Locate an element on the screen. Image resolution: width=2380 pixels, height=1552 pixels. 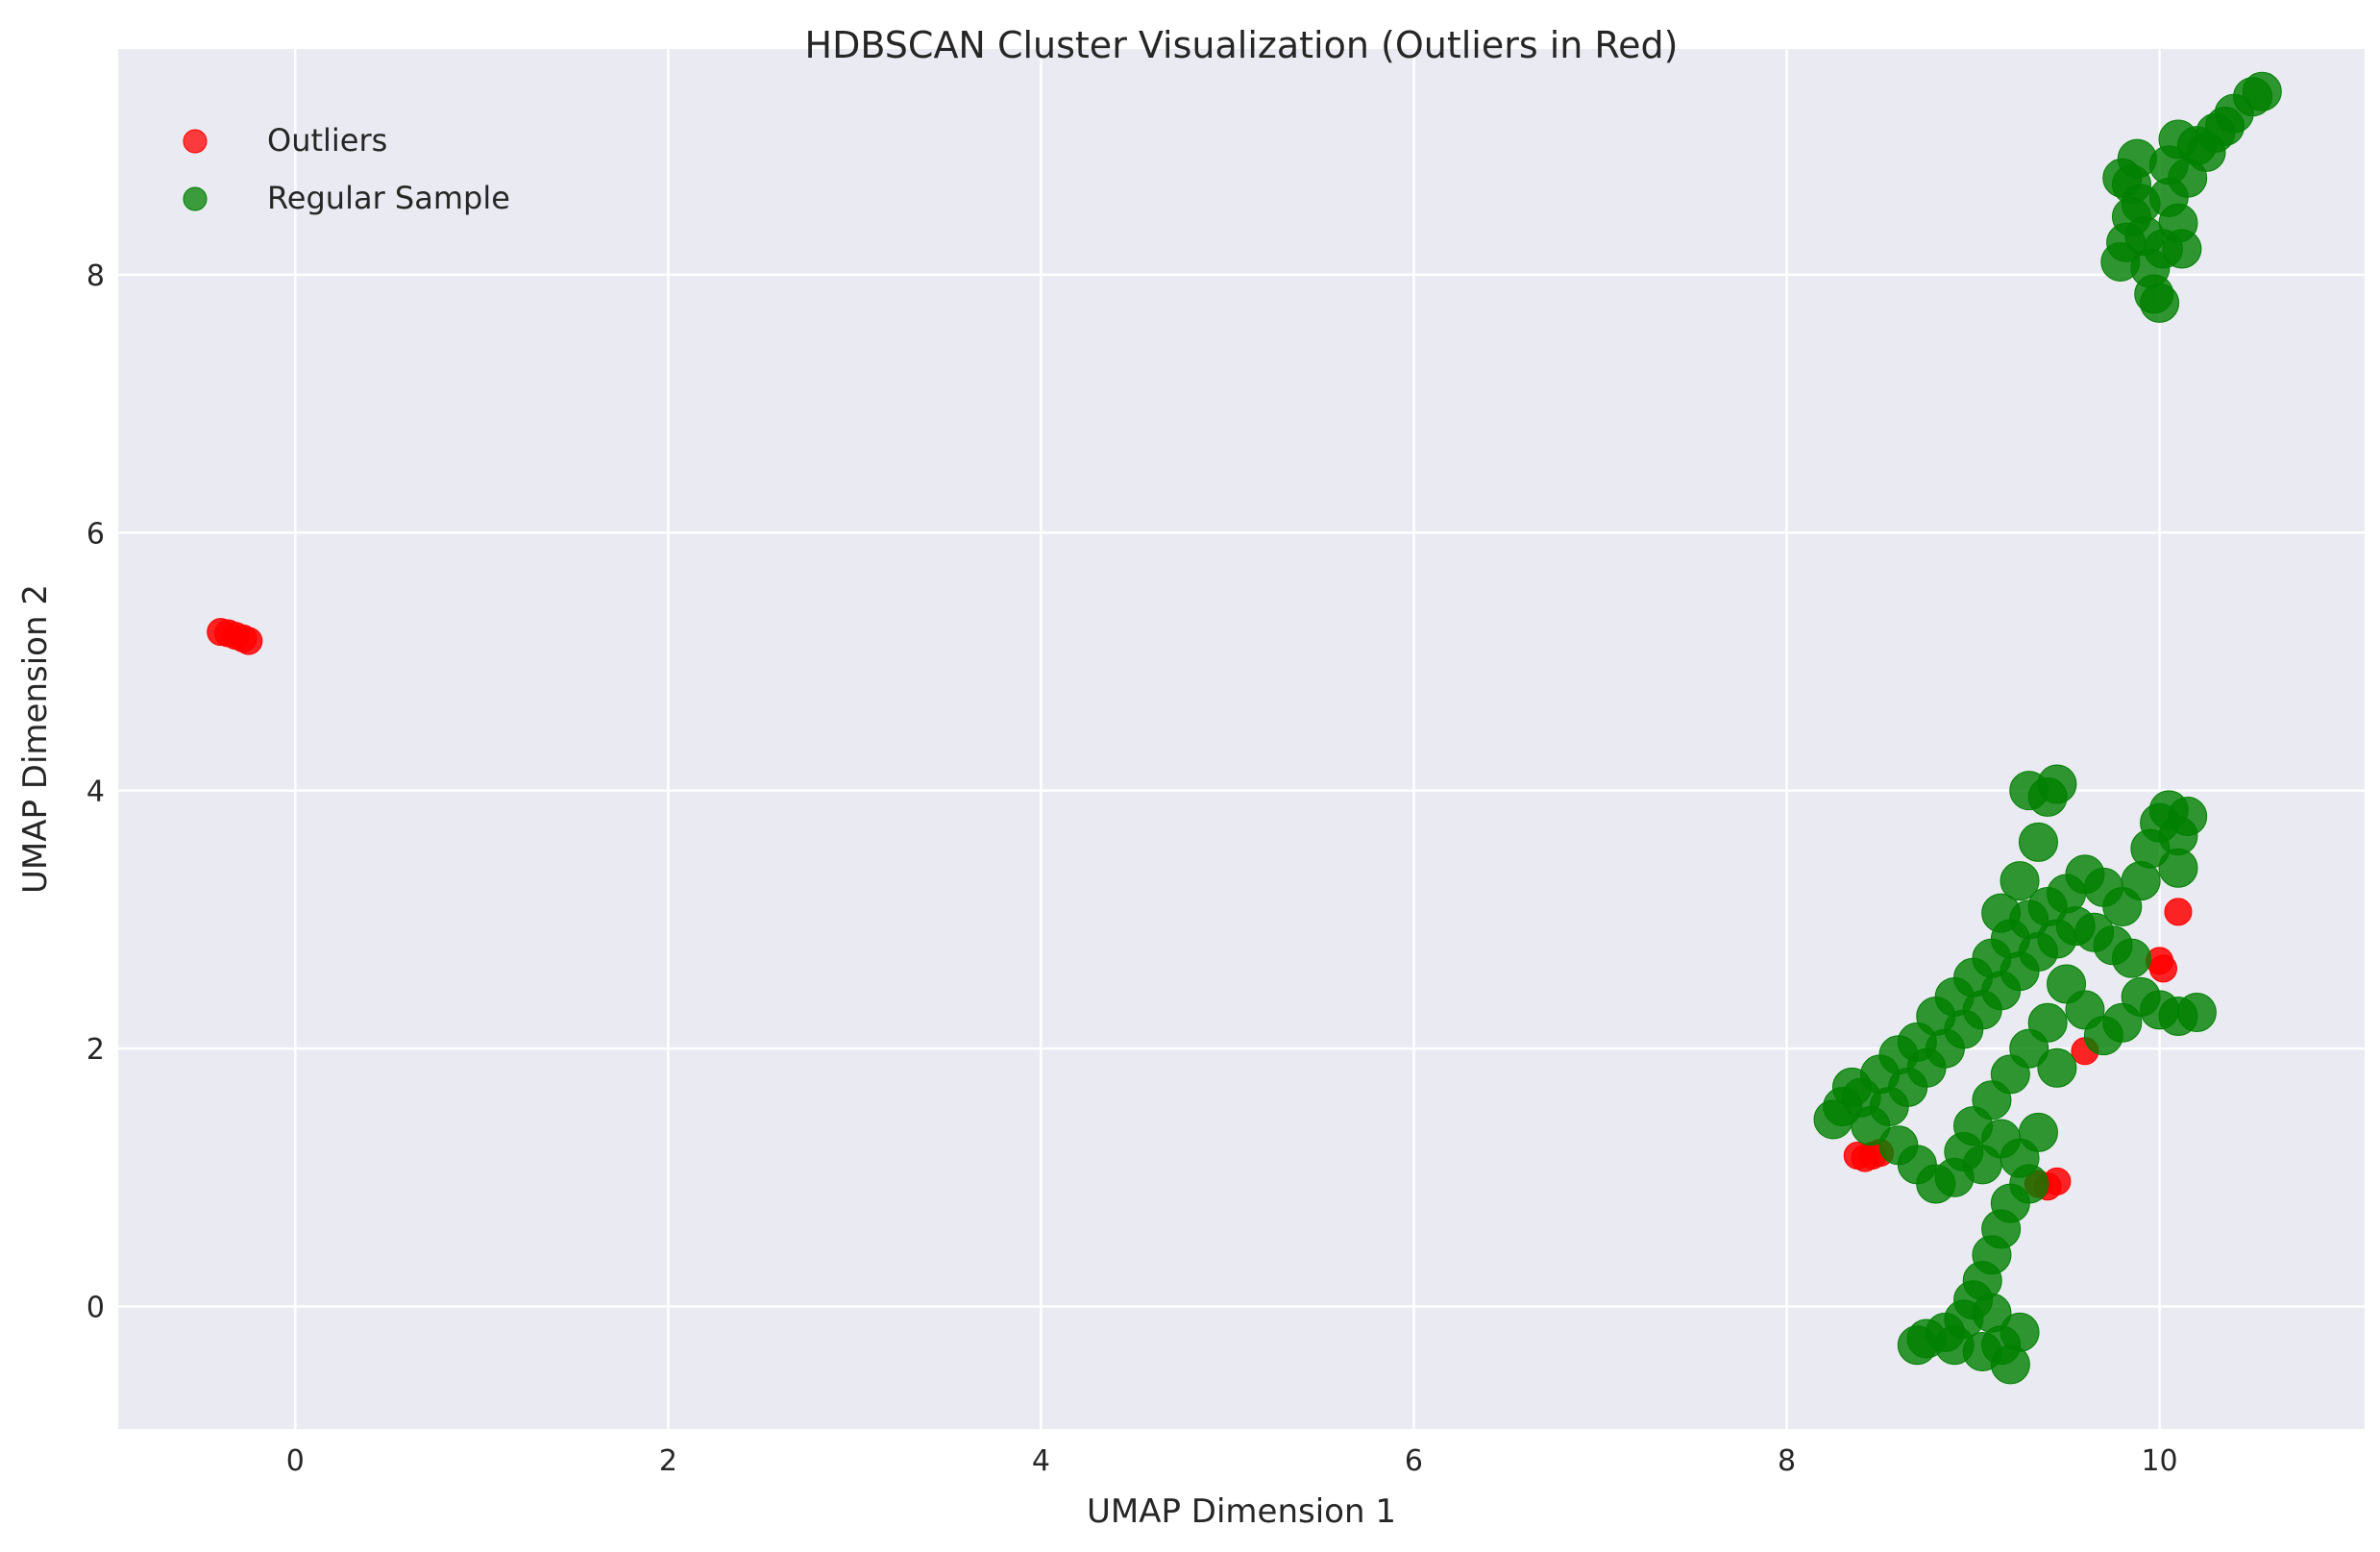
y-tick-label: 0 is located at coordinates (95, 1309).